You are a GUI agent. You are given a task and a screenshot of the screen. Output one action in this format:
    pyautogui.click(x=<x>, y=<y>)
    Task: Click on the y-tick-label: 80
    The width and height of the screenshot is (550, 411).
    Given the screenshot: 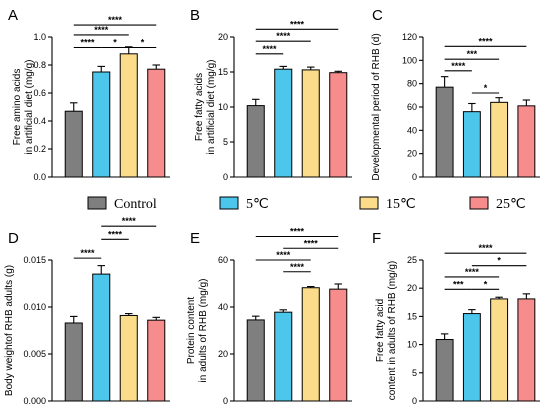 What is the action you would take?
    pyautogui.click(x=412, y=84)
    